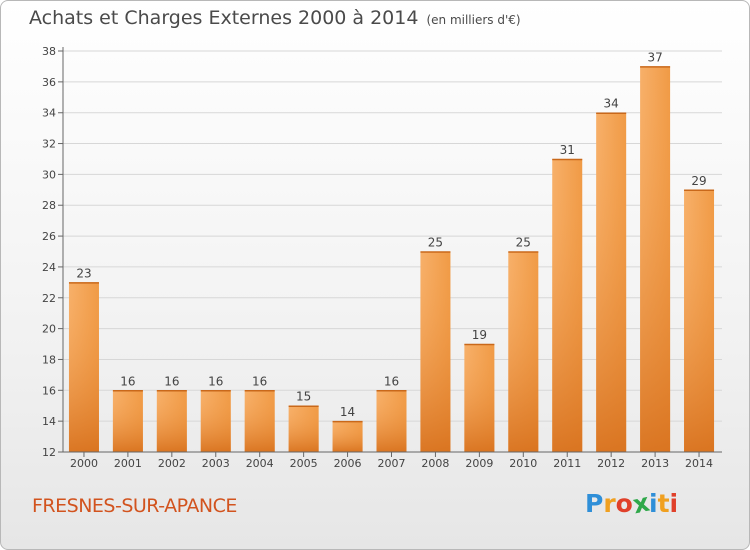 This screenshot has height=550, width=750. Describe the element at coordinates (49, 174) in the screenshot. I see `y-tick-label: 30` at that location.